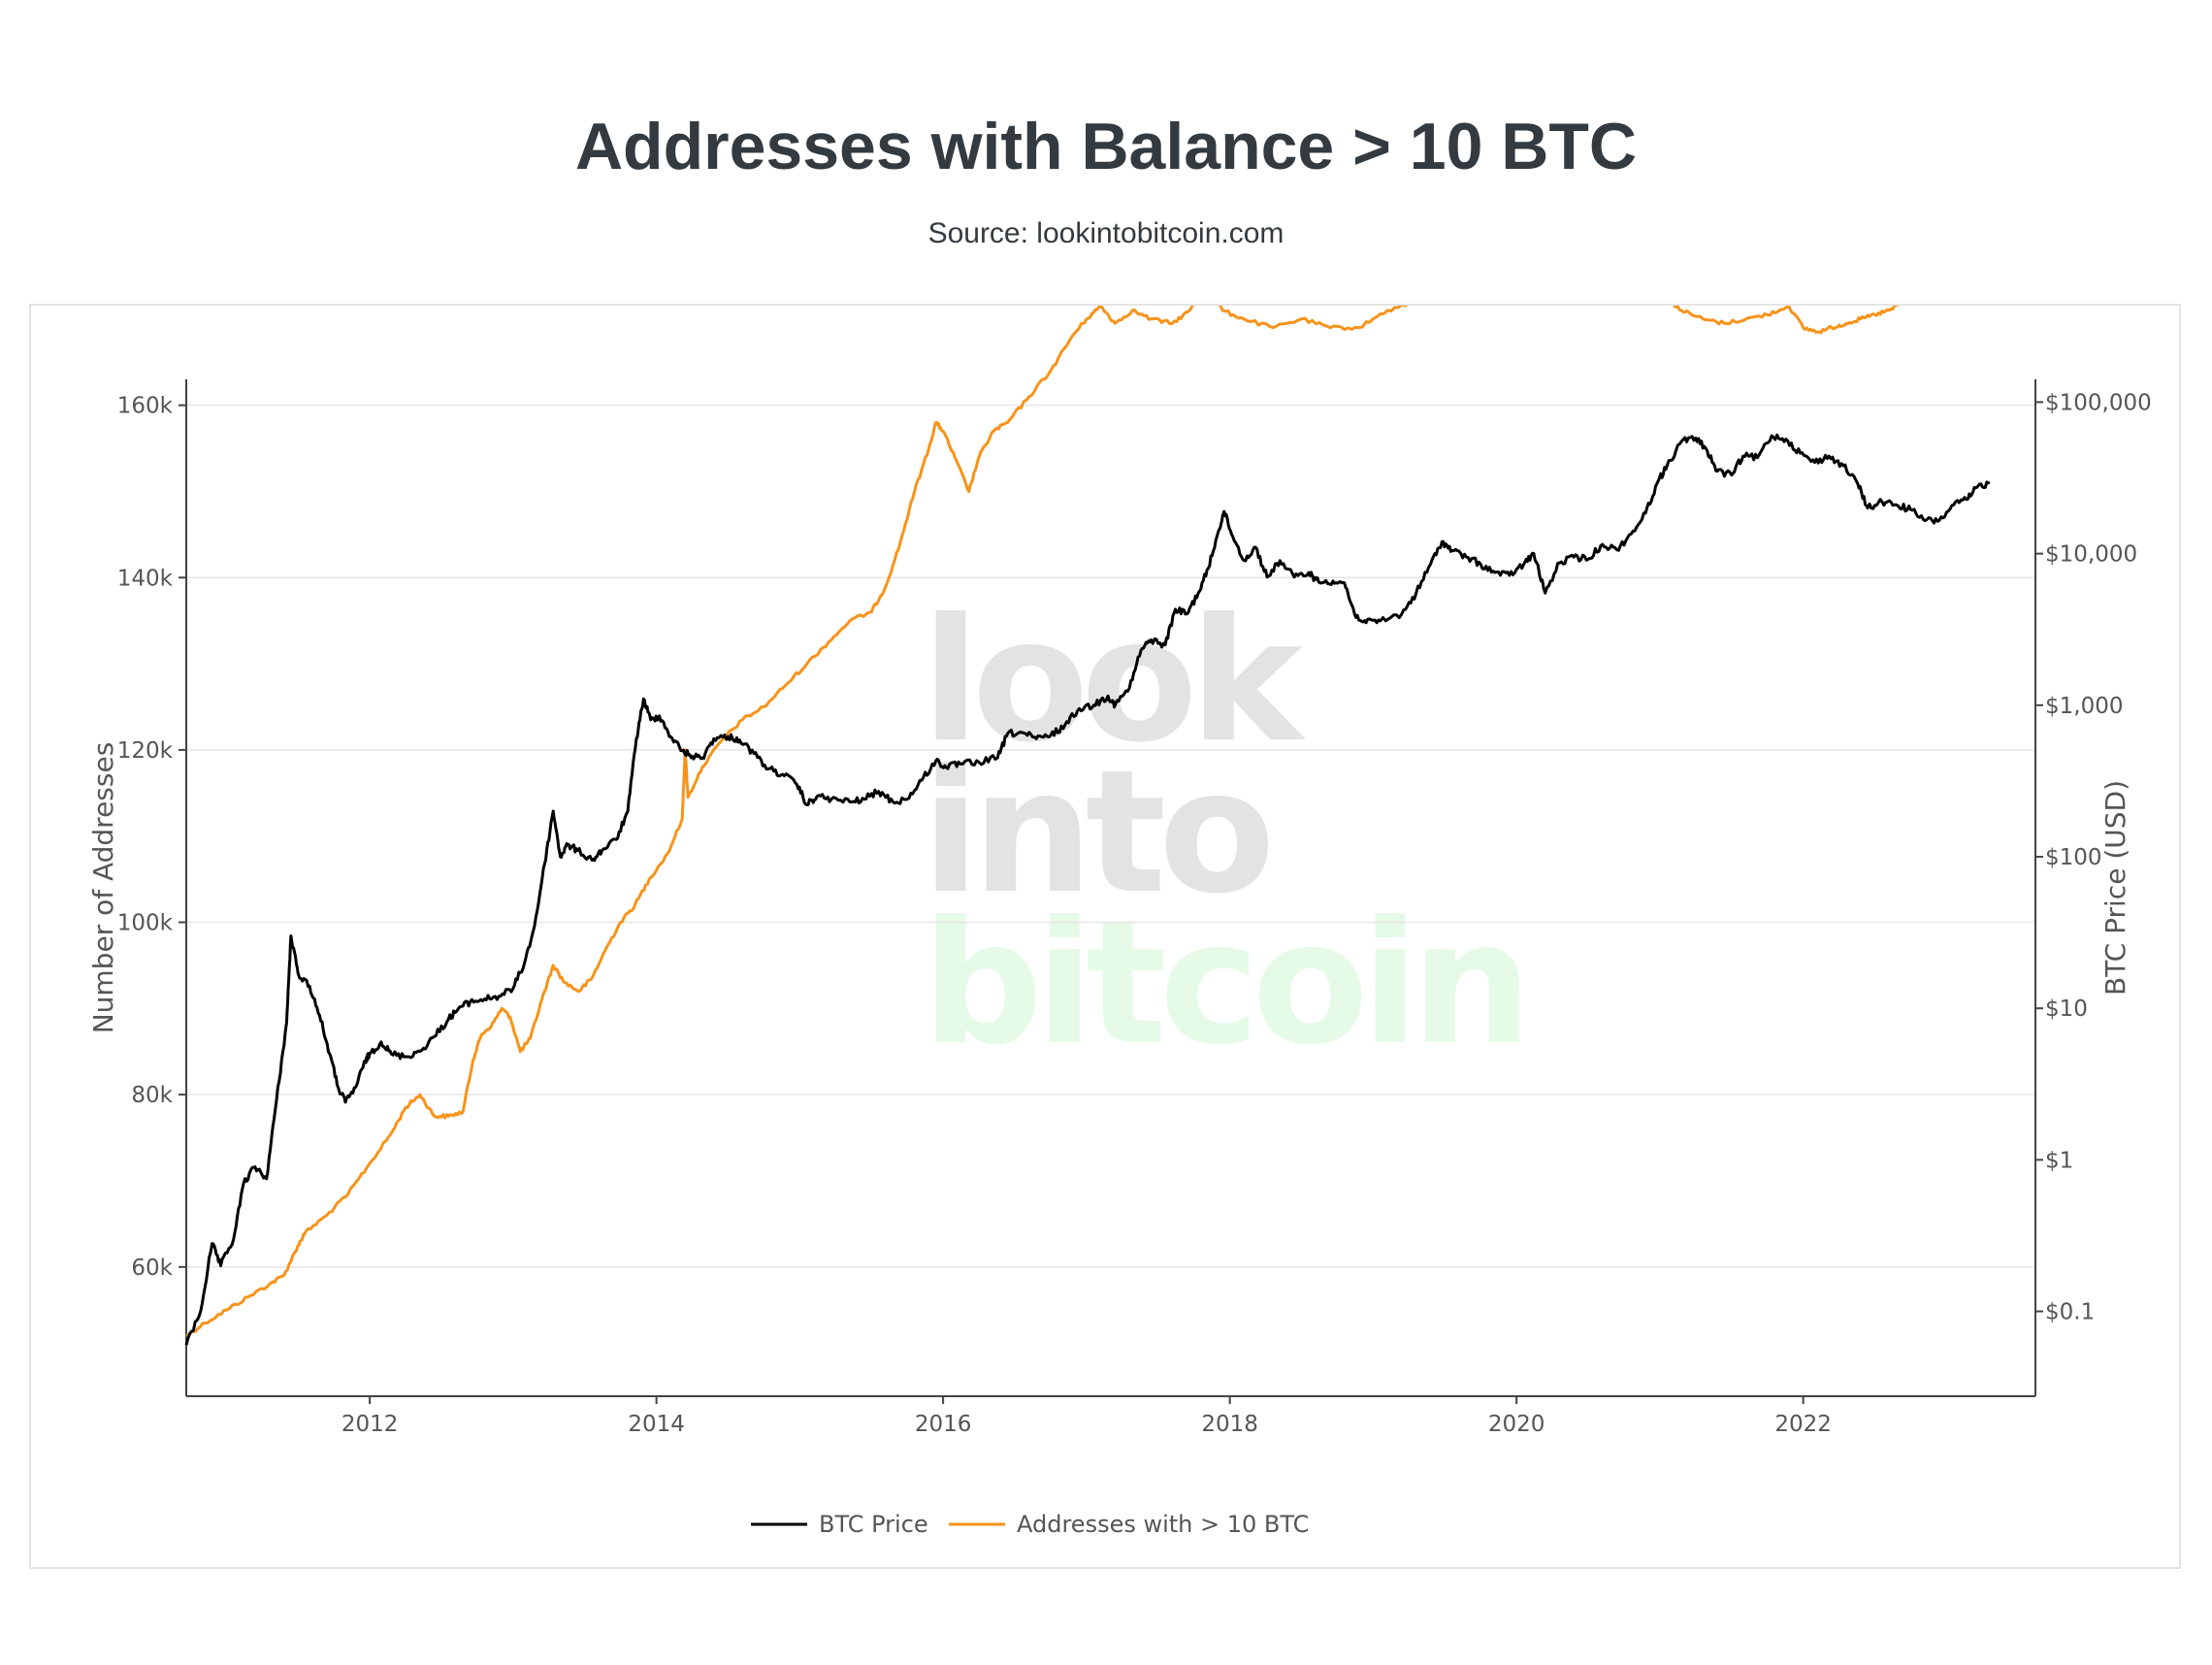 The width and height of the screenshot is (2212, 1665). I want to click on legend-item-addresses: Addresses with > 10 BTC, so click(1129, 1524).